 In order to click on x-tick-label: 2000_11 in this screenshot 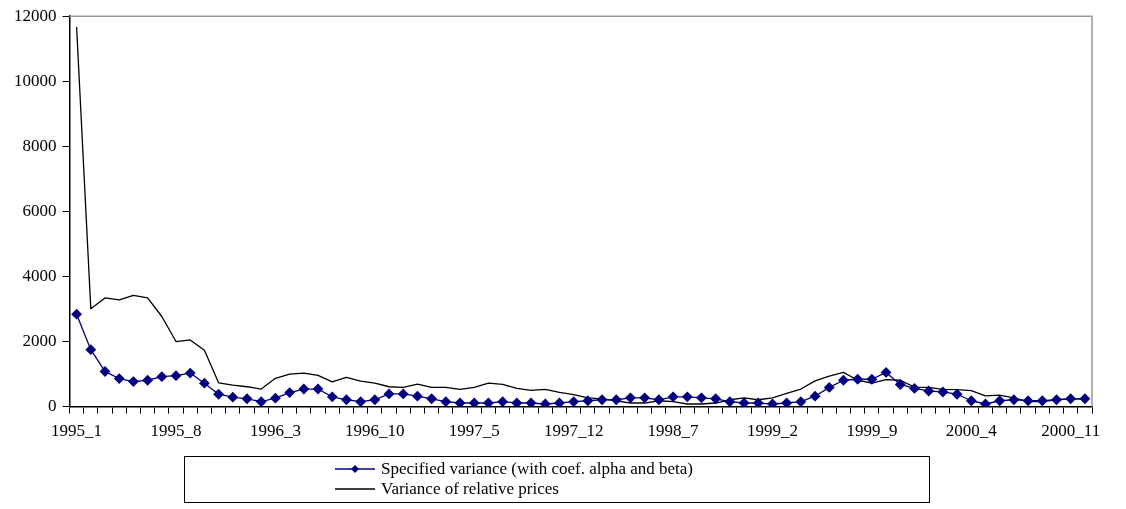, I will do `click(1071, 431)`.